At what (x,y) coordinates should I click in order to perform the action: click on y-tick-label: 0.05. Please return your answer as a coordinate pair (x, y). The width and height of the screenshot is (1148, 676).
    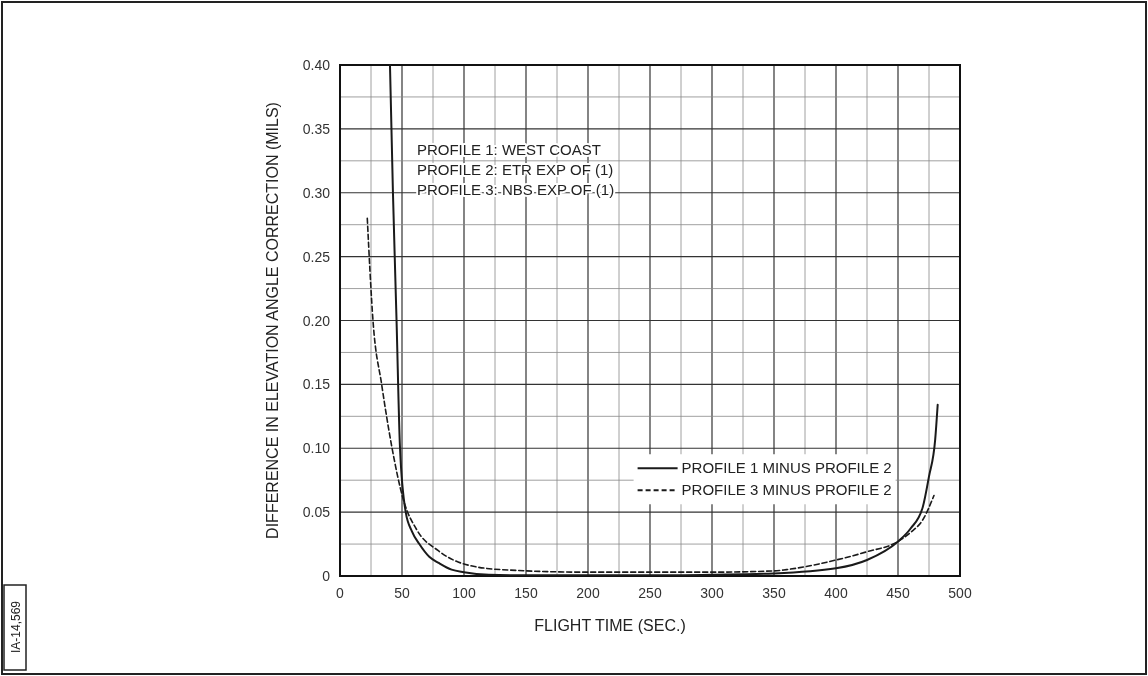
    Looking at the image, I should click on (316, 512).